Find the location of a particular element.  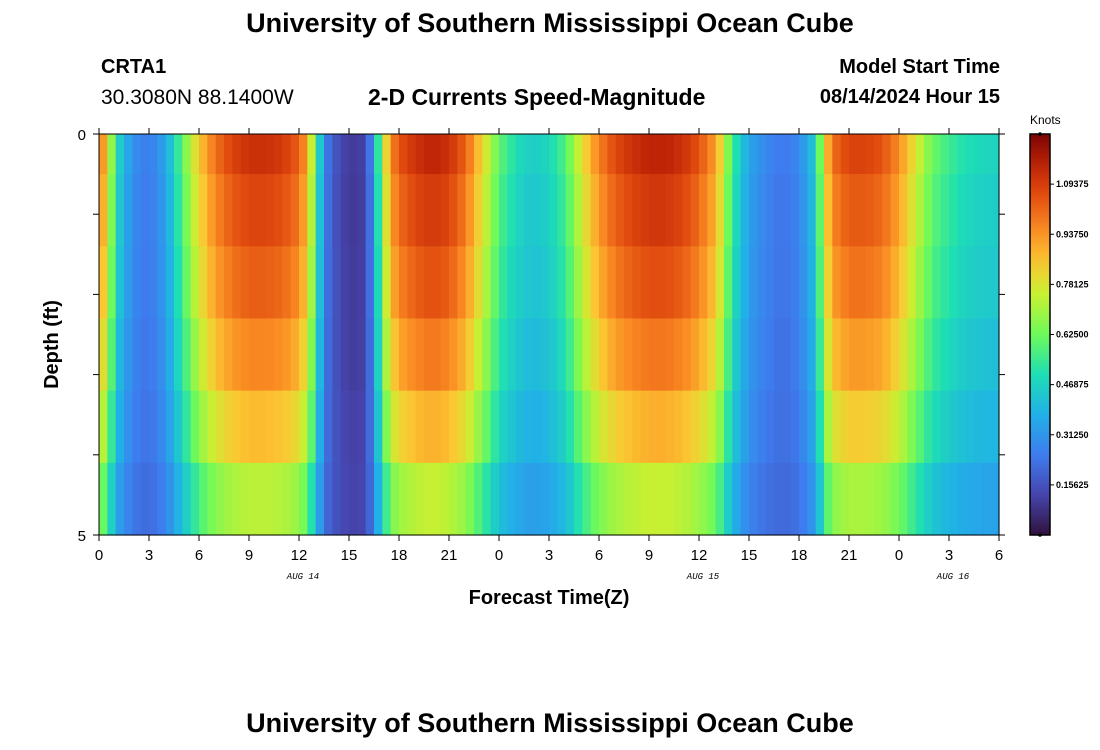

x-tick-label: 9 is located at coordinates (649, 555).